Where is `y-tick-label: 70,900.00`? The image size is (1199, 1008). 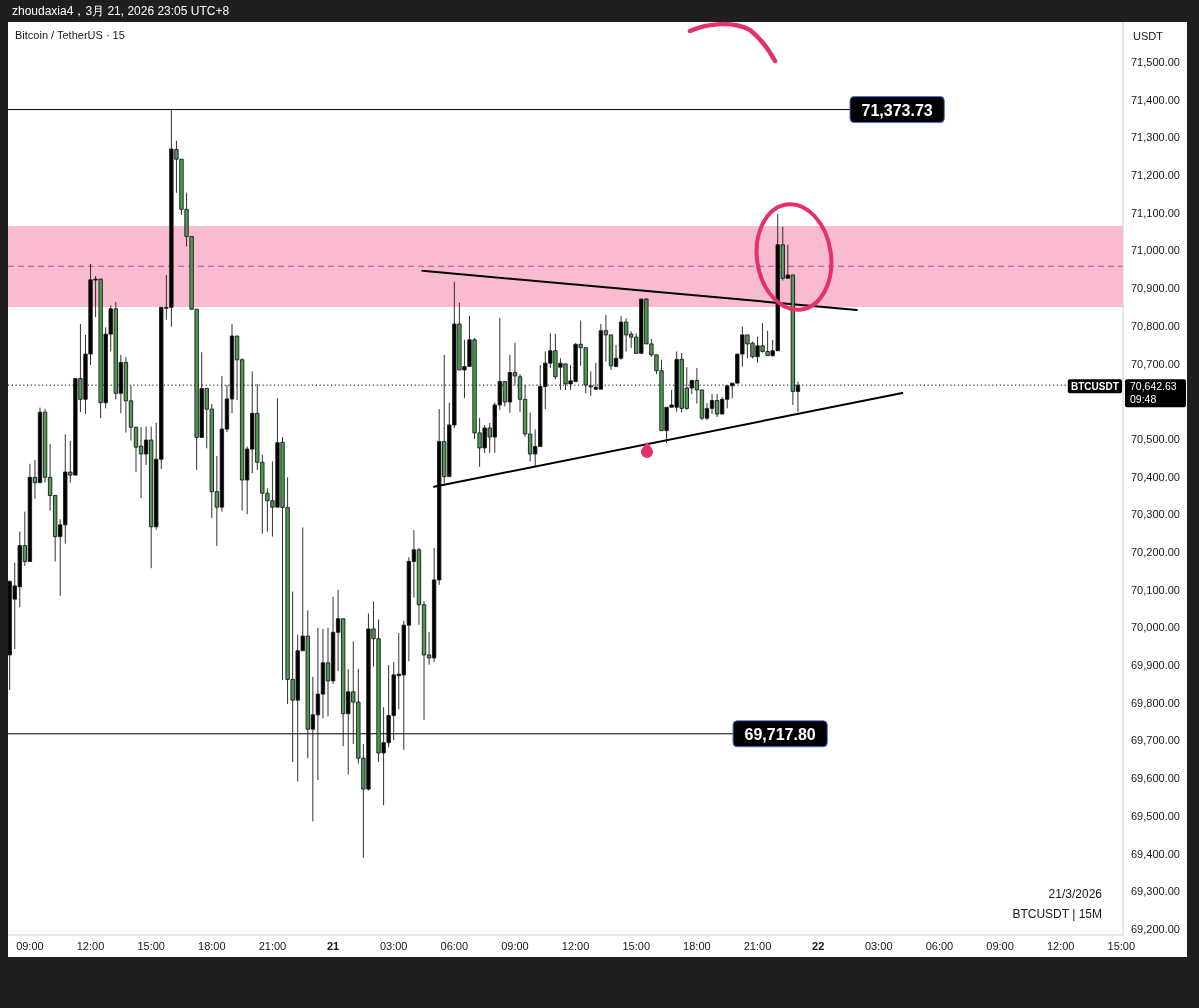
y-tick-label: 70,900.00 is located at coordinates (1155, 288).